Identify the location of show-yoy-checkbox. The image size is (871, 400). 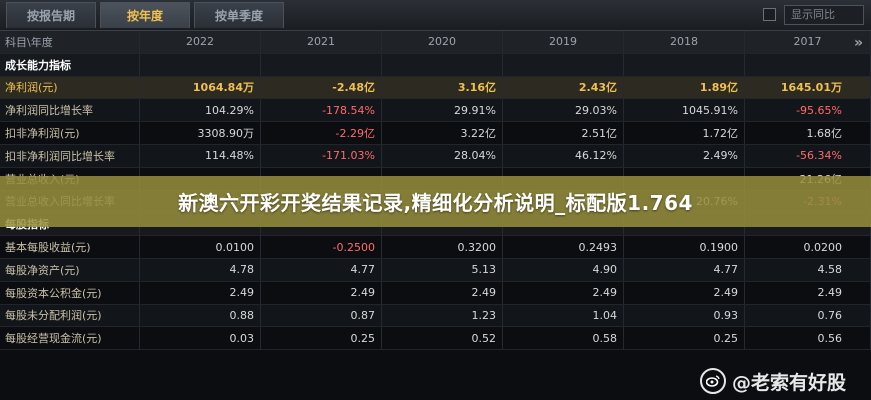
(769, 14).